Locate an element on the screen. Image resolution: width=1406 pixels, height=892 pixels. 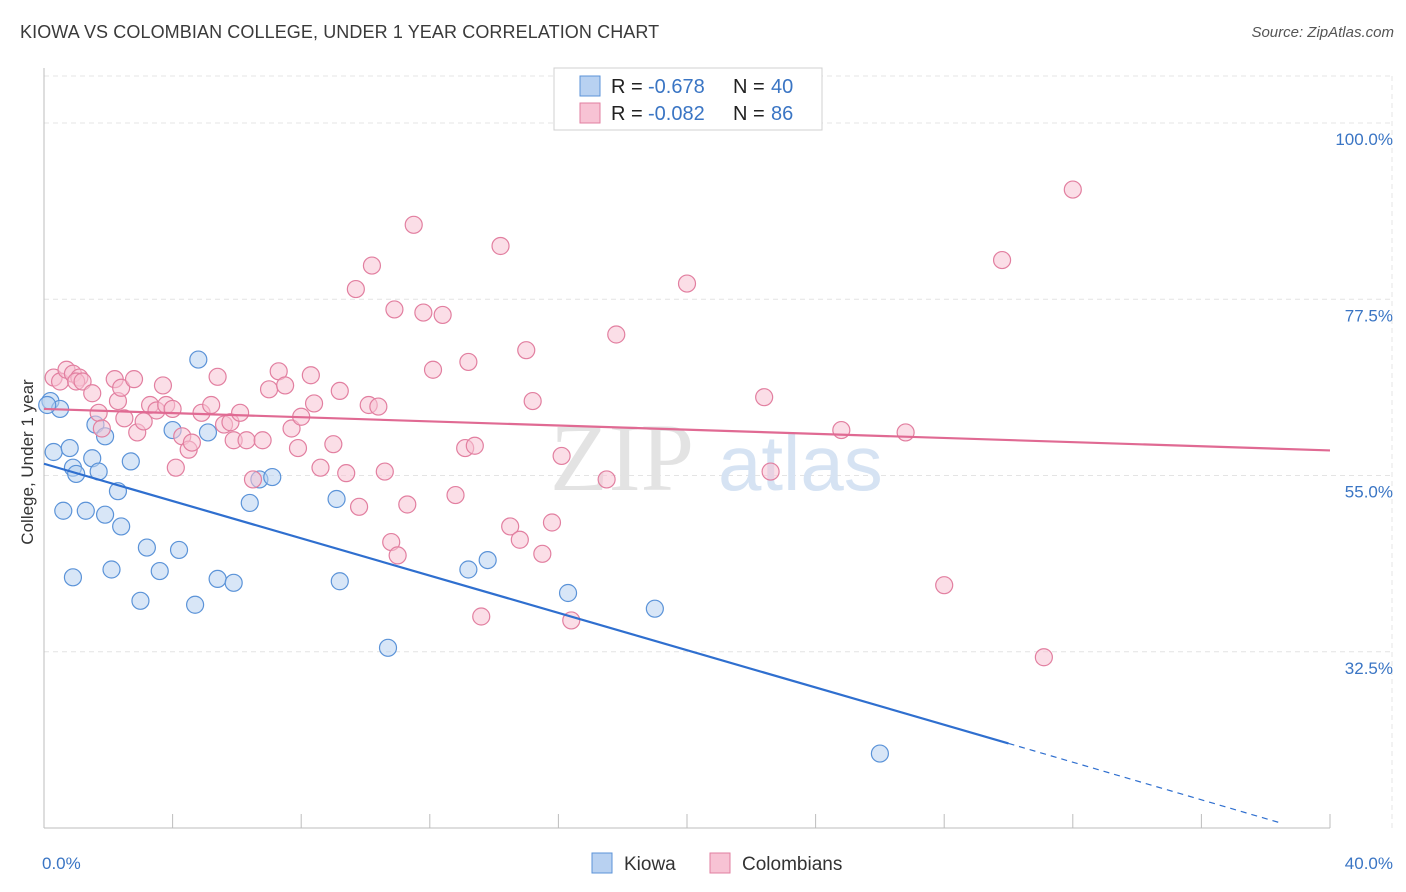
stats-r-label-colombians: R = is located at coordinates (629, 114).